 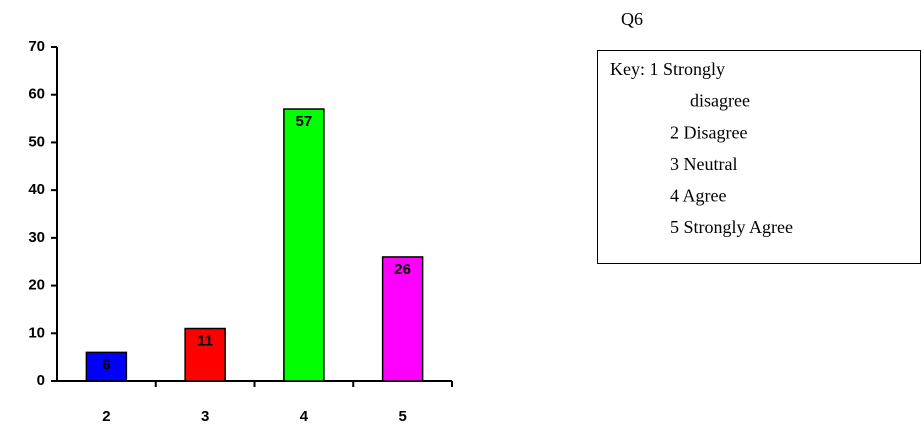 What do you see at coordinates (36, 189) in the screenshot?
I see `y-tick-label: 40` at bounding box center [36, 189].